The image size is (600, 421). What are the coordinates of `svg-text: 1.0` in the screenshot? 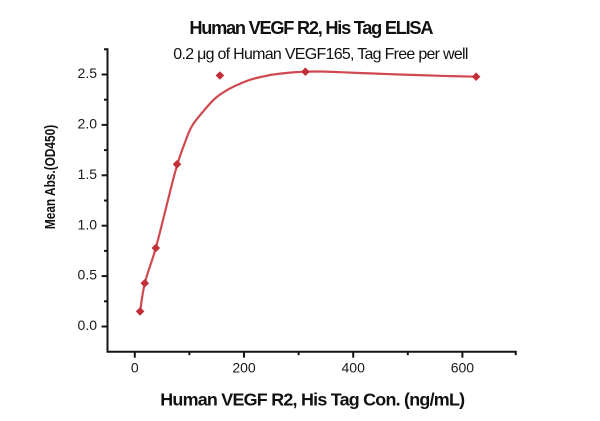 It's located at (88, 224).